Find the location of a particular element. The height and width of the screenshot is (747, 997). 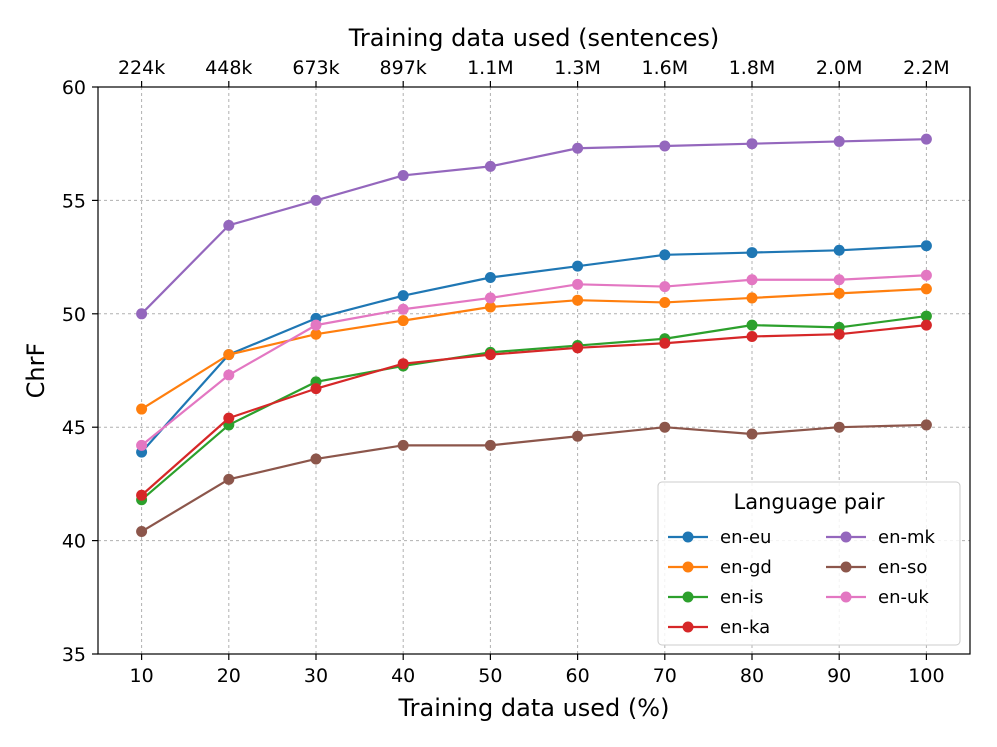

top-x-tick-label: 1.1M is located at coordinates (490, 68).